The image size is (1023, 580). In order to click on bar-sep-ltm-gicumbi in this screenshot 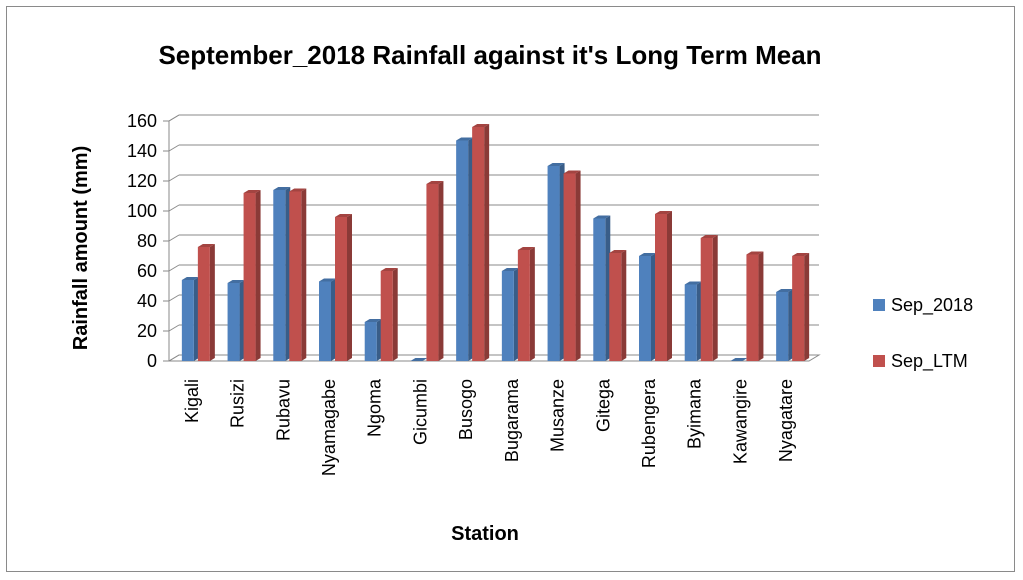, I will do `click(435, 271)`.